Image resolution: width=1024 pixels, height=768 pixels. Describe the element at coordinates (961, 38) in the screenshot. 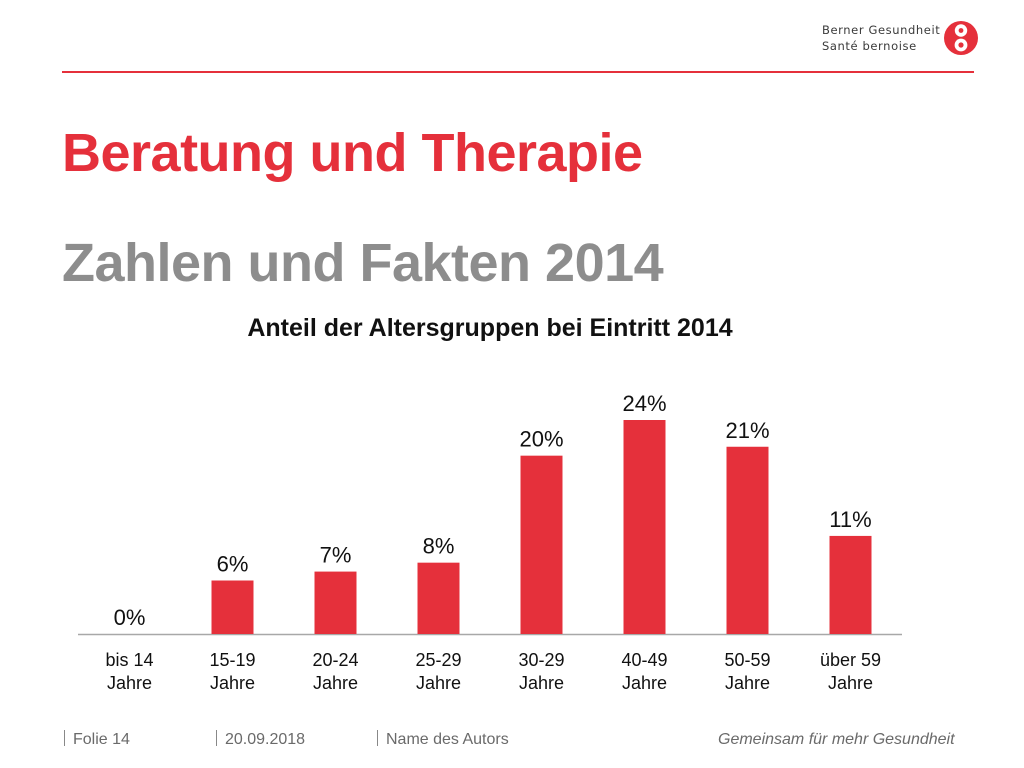

I see `berner-gesundheit-logo-icon` at that location.